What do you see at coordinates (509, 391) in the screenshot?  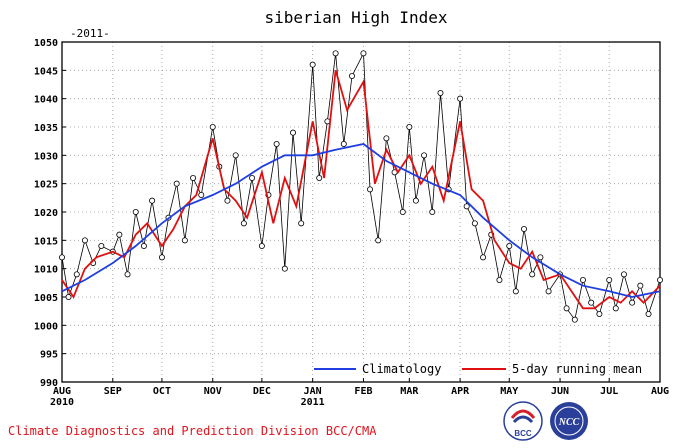 I see `x-tick-label: MAY` at bounding box center [509, 391].